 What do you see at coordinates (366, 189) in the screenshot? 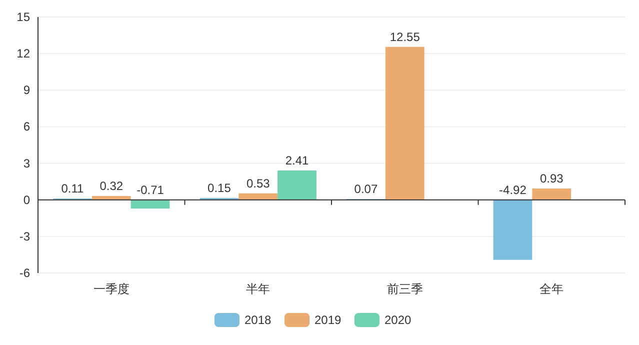
I see `data-label: 0.07` at bounding box center [366, 189].